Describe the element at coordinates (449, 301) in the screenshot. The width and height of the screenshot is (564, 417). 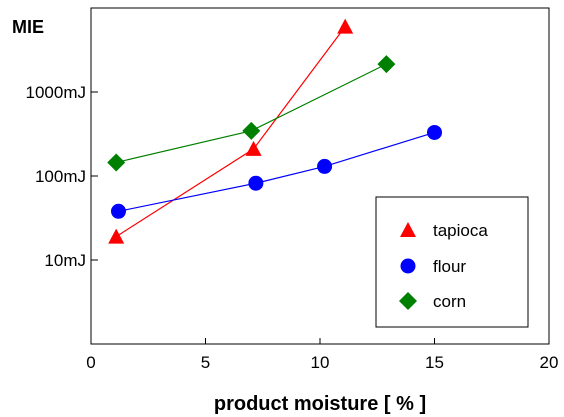
I see `legend-label-corn: corn` at that location.